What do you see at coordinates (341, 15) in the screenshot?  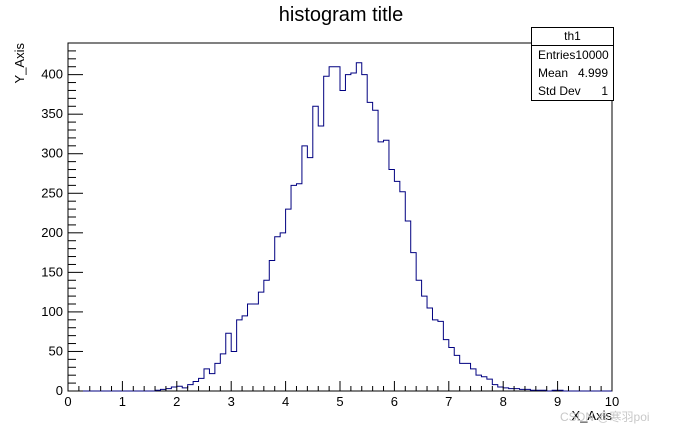 I see `chart-title: histogram title` at bounding box center [341, 15].